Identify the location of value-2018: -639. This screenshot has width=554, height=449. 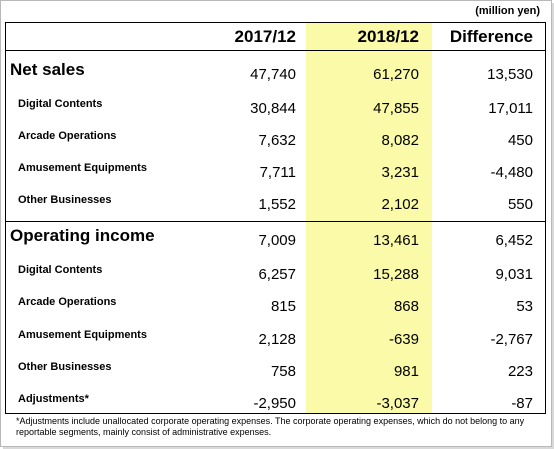
(403, 339).